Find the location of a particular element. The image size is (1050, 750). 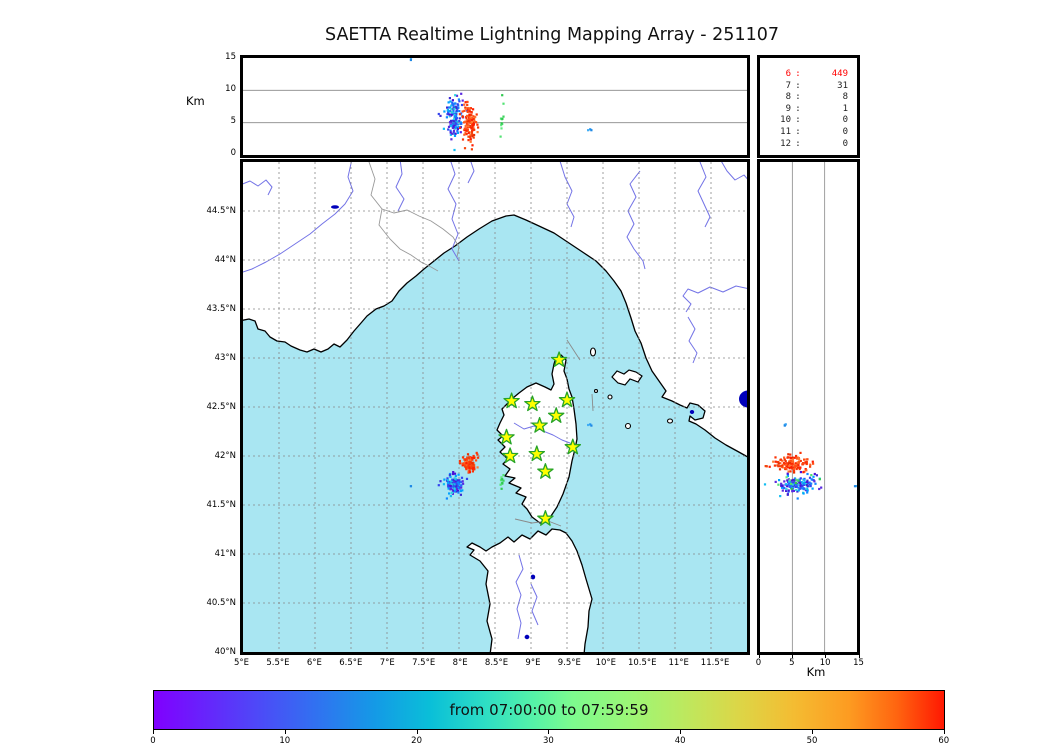

hour-label: 12 is located at coordinates (785, 143).